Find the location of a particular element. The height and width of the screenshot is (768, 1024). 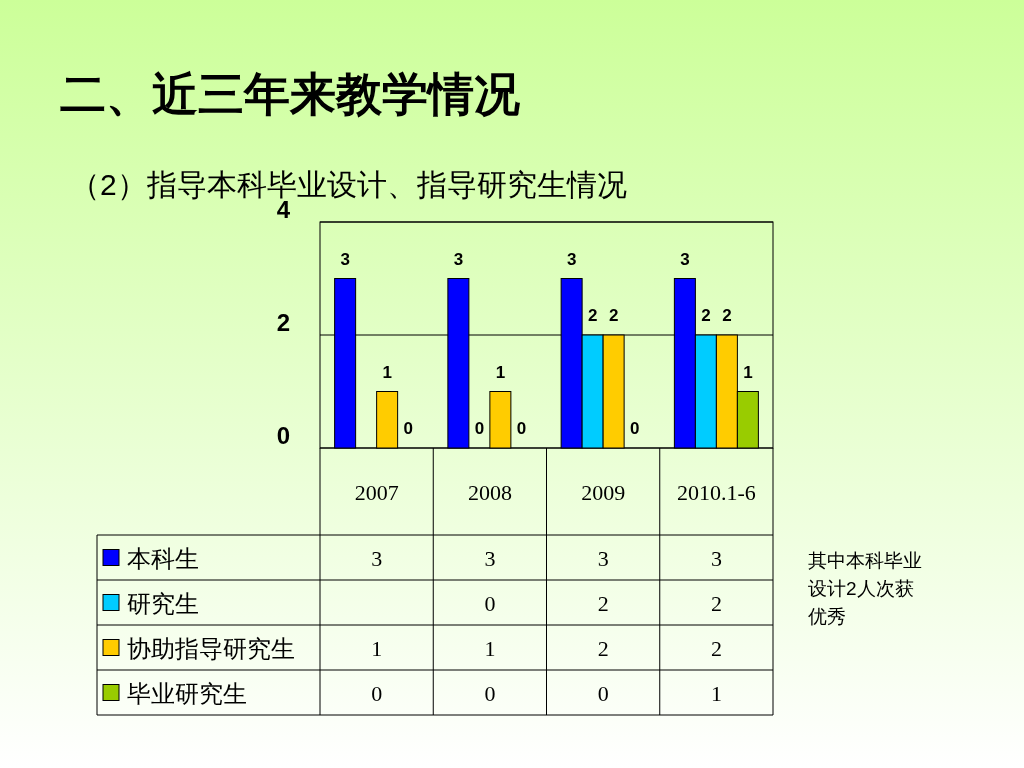

y-tick-label: 0 is located at coordinates (283, 435).